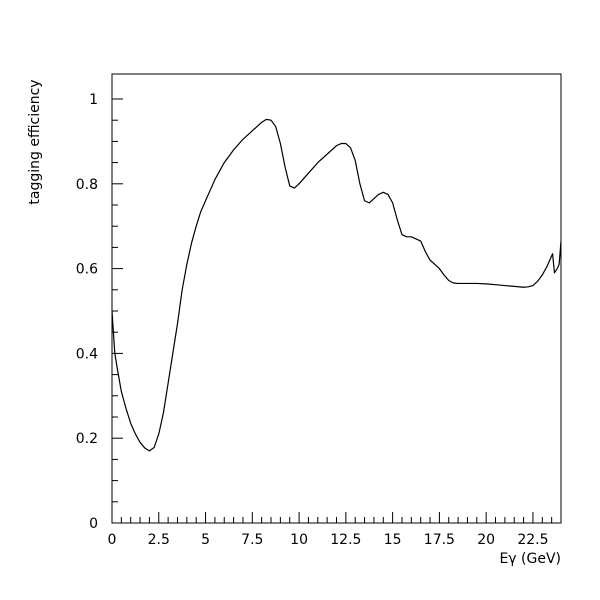 The height and width of the screenshot is (600, 600). Describe the element at coordinates (159, 540) in the screenshot. I see `x-tick-label: 2.5` at that location.